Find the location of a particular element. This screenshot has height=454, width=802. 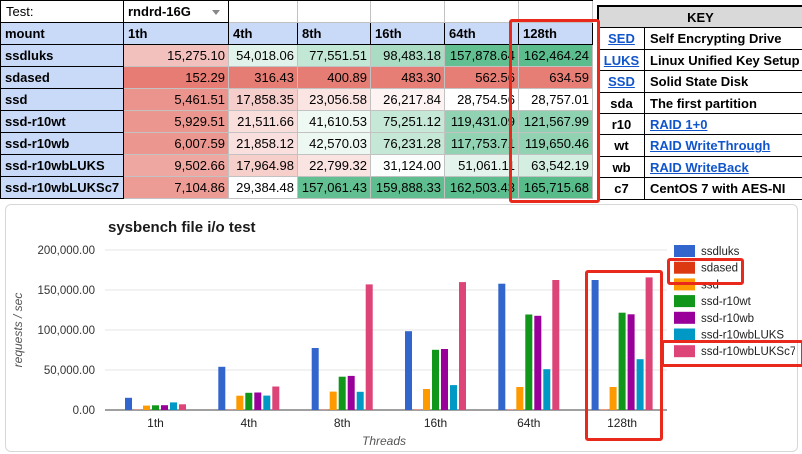

data-cell: 165,715.68 is located at coordinates (556, 188).